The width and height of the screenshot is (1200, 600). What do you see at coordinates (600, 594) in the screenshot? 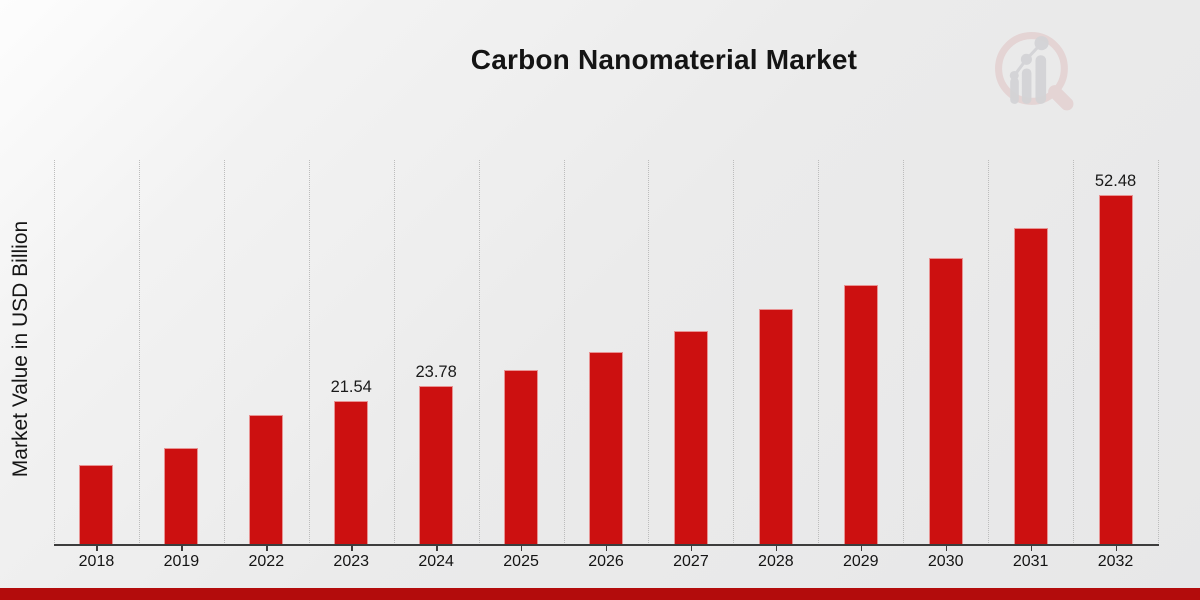
I see `footer-accent-band` at bounding box center [600, 594].